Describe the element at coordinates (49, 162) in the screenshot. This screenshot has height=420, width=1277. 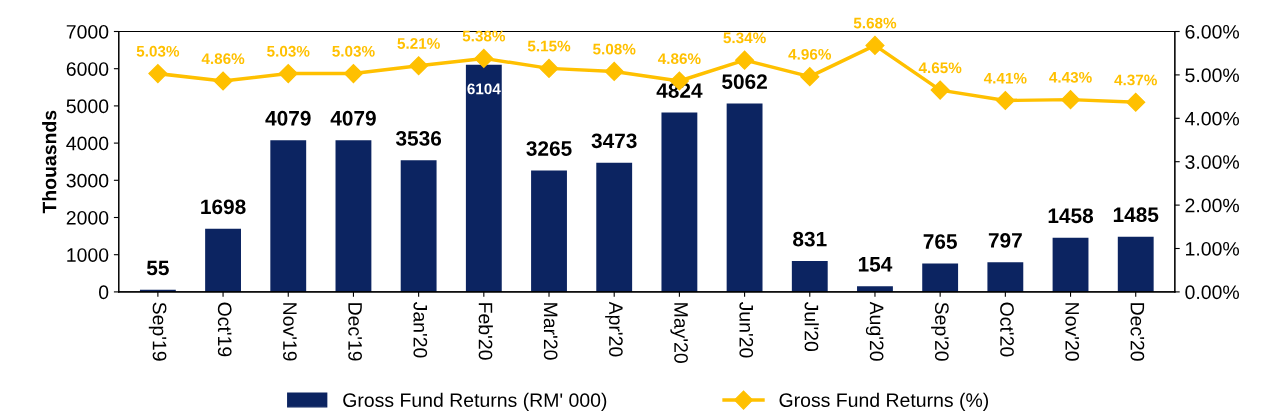
I see `y-axis-title: Thouasnds` at that location.